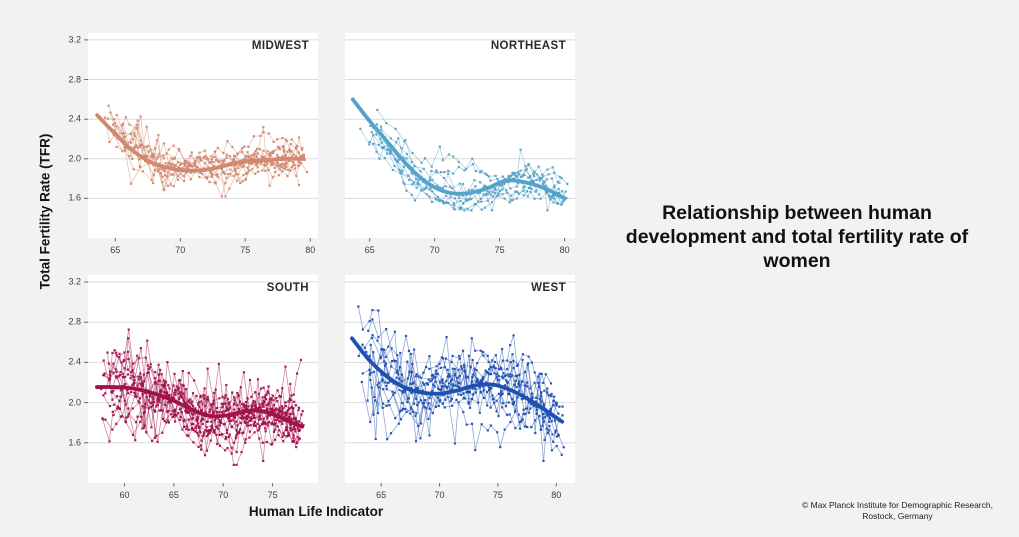 Image resolution: width=1019 pixels, height=537 pixels. I want to click on y-tick-label: 2.8, so click(74, 321).